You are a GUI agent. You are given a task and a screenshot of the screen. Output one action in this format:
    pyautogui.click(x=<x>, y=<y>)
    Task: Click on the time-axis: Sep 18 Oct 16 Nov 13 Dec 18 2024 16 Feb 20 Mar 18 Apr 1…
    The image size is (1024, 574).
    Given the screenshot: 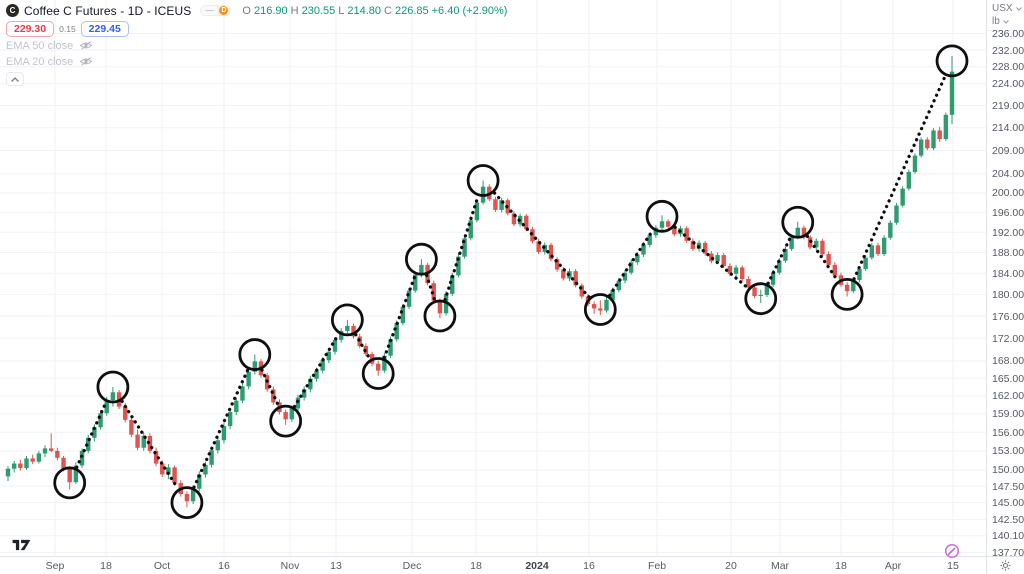 What is the action you would take?
    pyautogui.click(x=493, y=565)
    